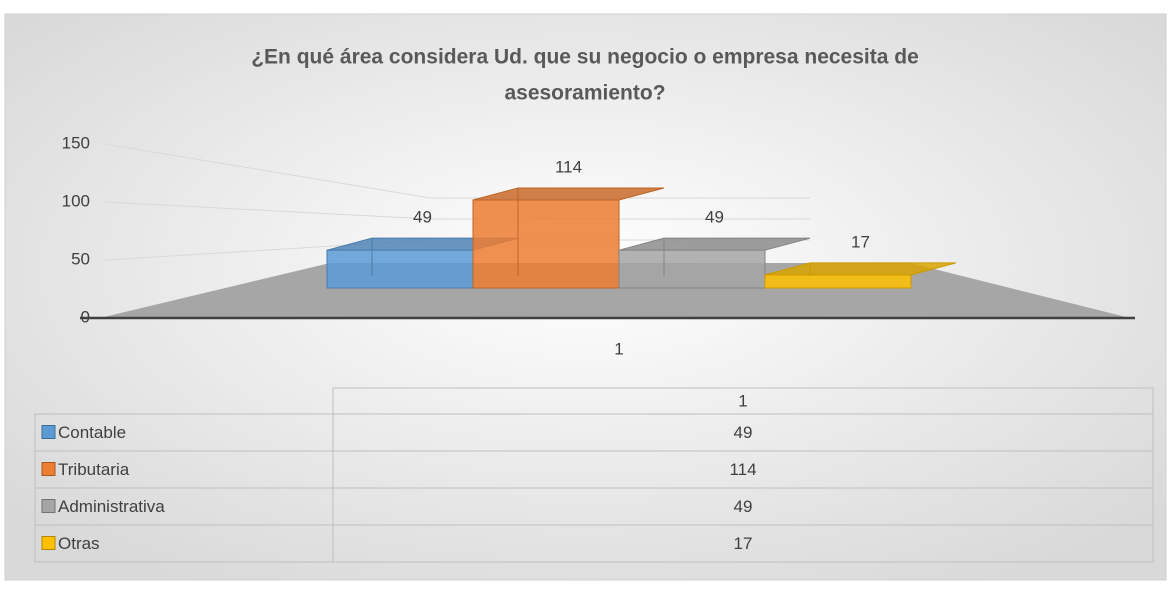 Image resolution: width=1171 pixels, height=592 pixels. Describe the element at coordinates (94, 469) in the screenshot. I see `legend-label: Tributaria` at that location.